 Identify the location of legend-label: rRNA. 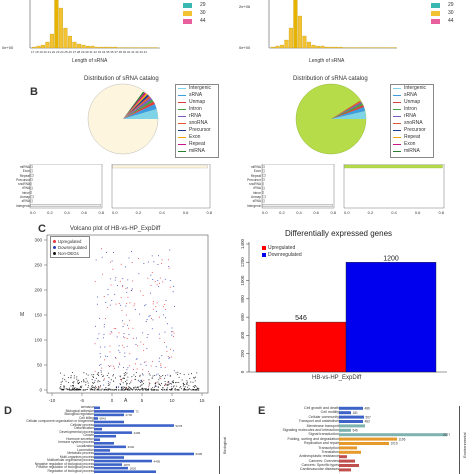
(410, 116).